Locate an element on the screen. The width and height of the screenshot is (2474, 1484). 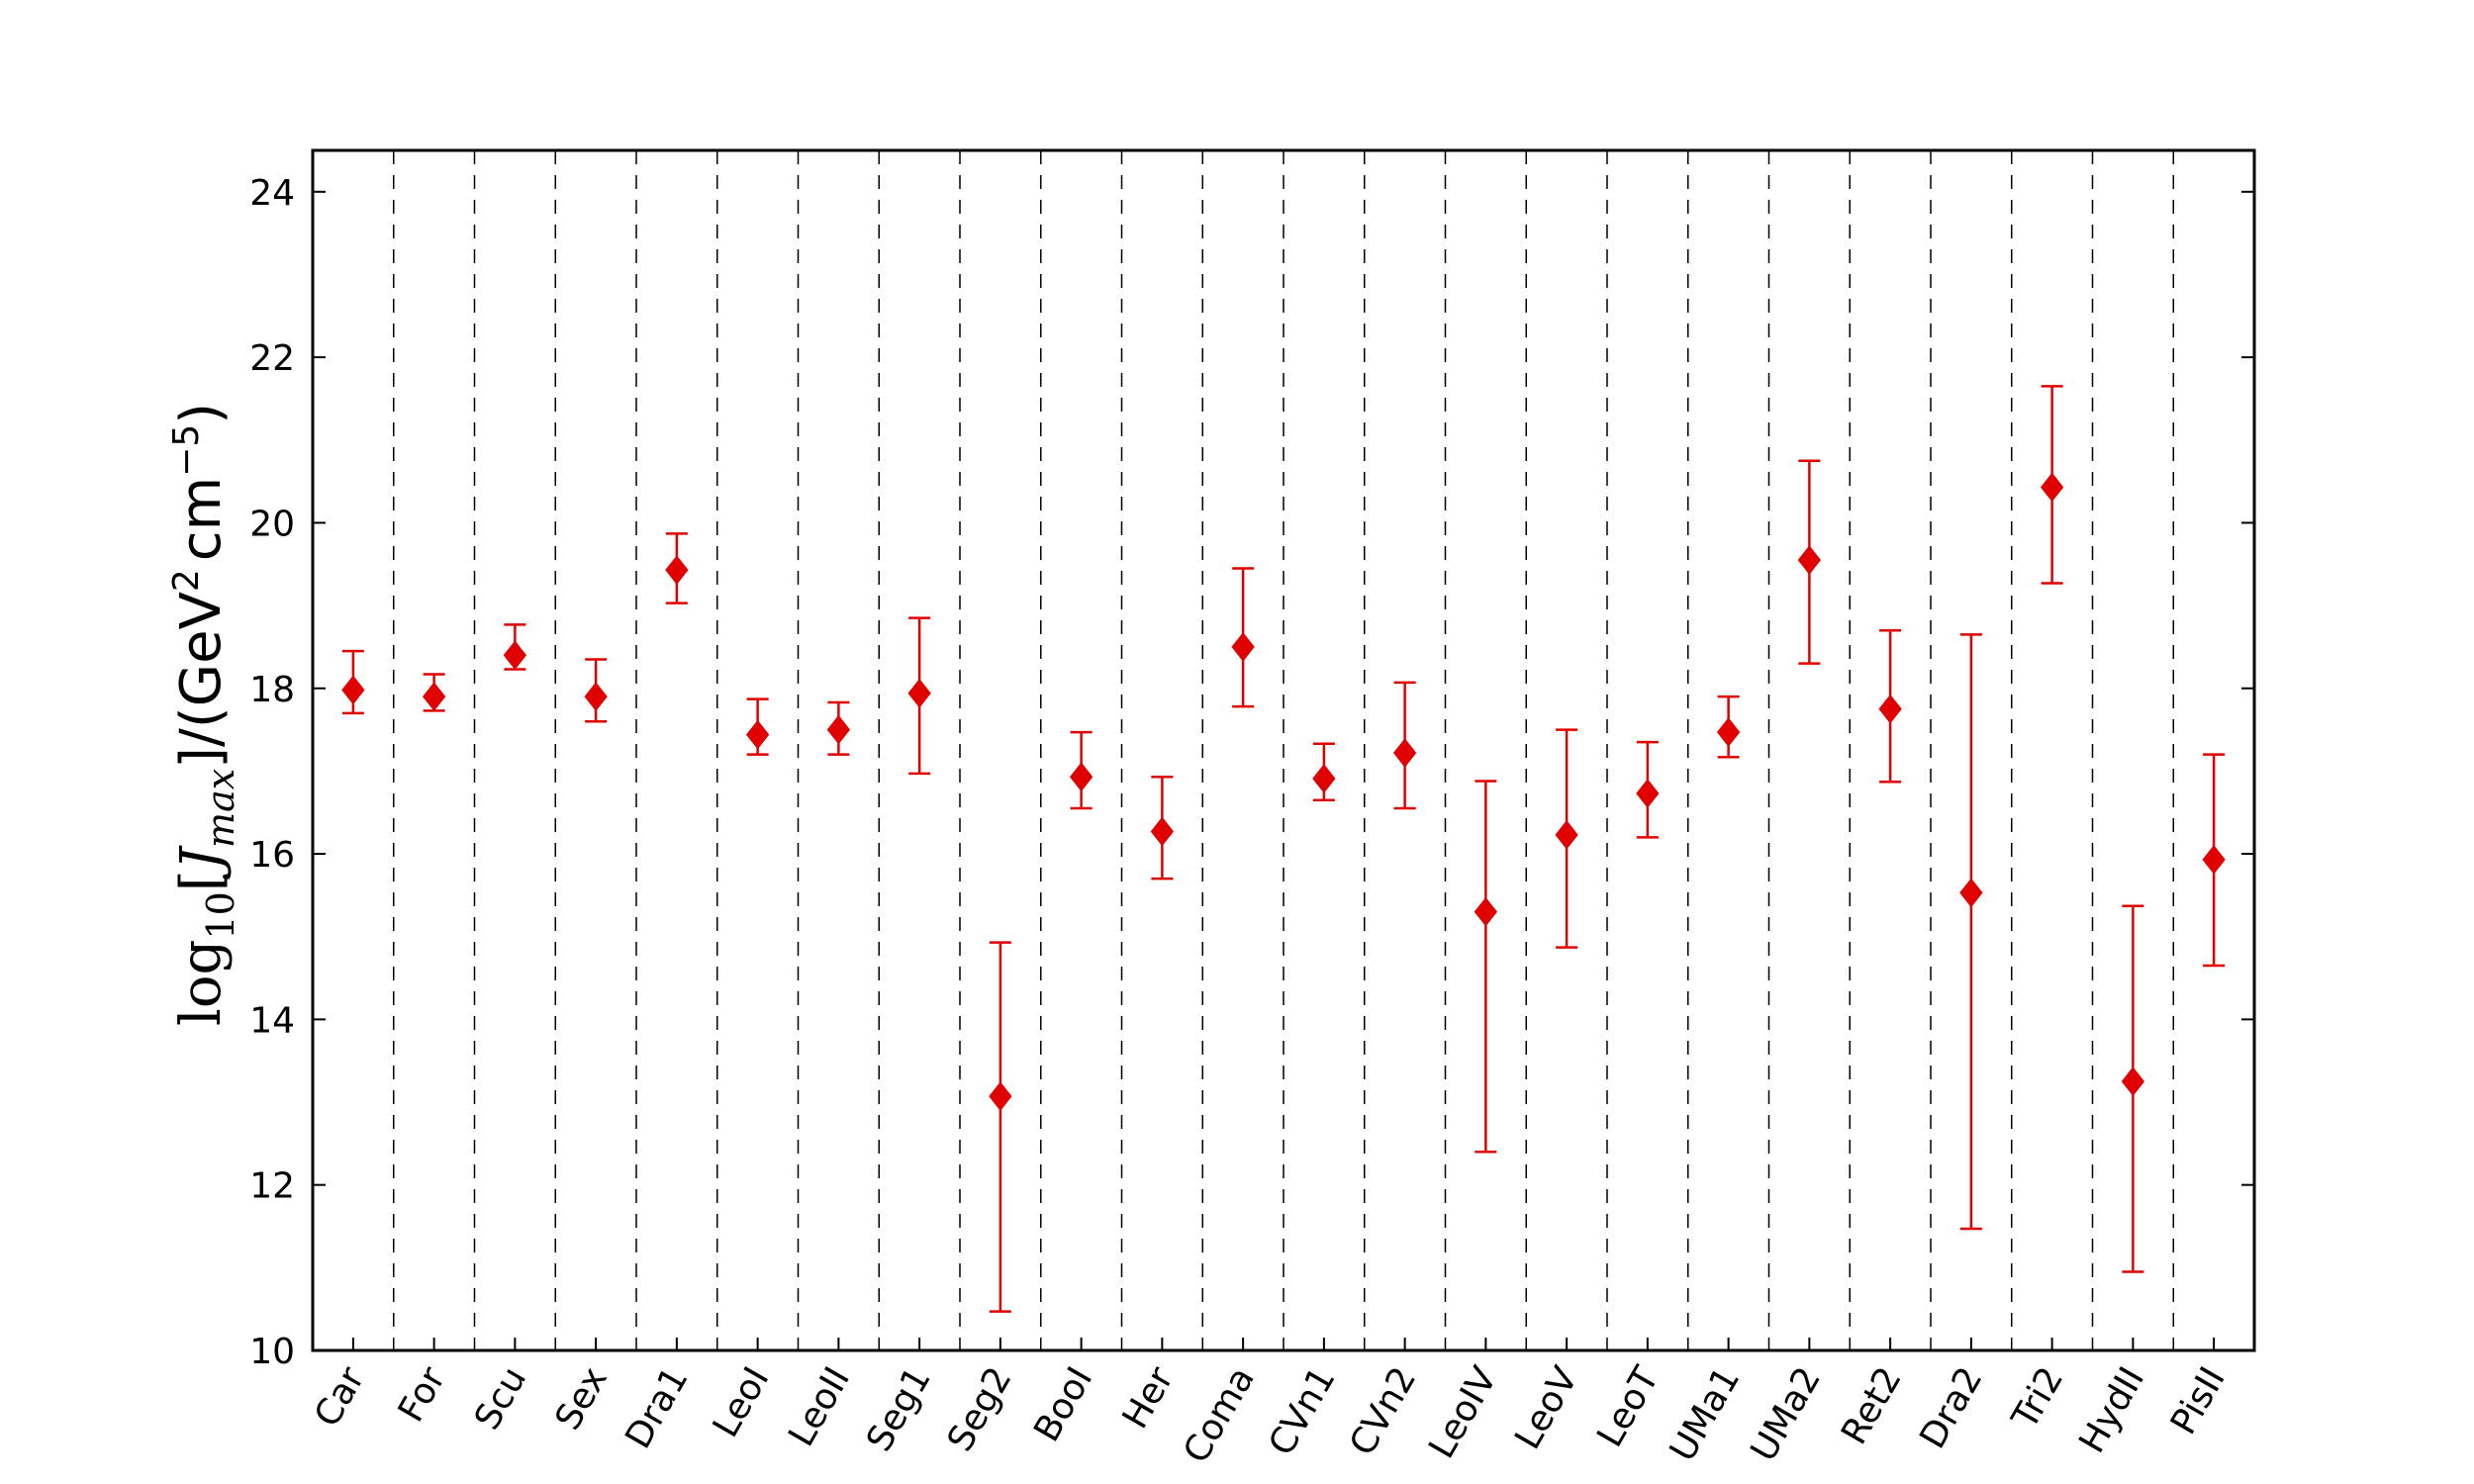
data-point-CVn2 is located at coordinates (1405, 753).